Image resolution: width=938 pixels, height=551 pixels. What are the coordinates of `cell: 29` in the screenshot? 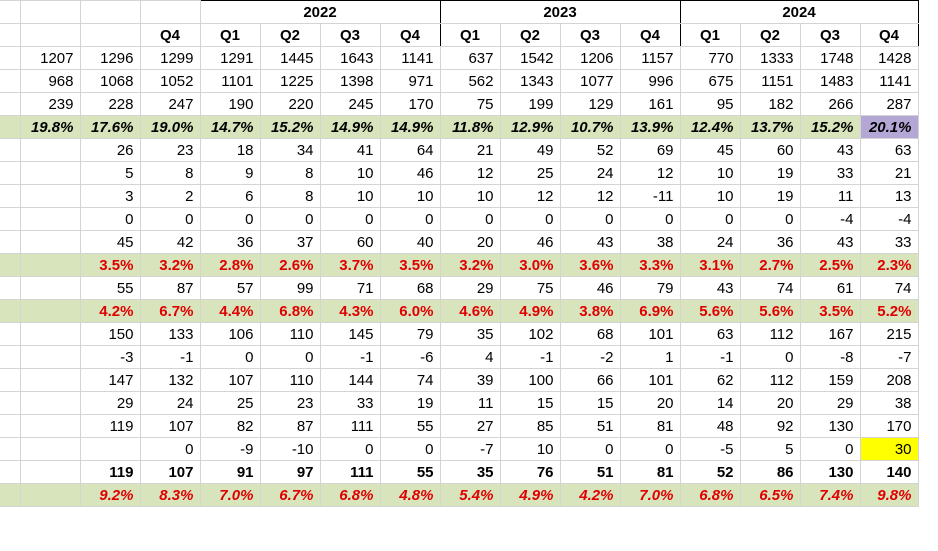 It's located at (470, 288).